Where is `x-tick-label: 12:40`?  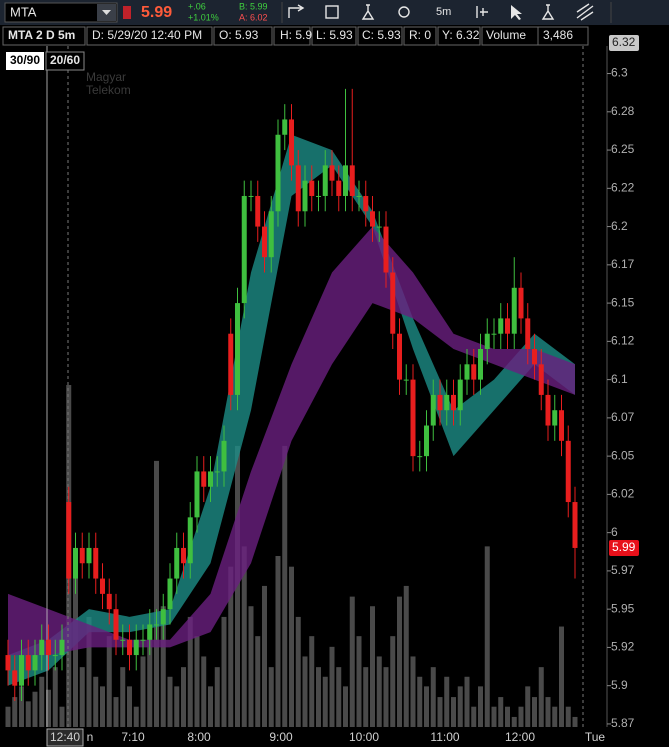
x-tick-label: 12:40 is located at coordinates (65, 737).